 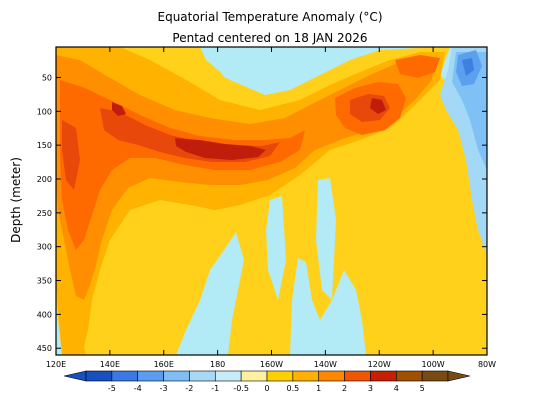 What do you see at coordinates (241, 388) in the screenshot?
I see `colorbar-label: -0.5` at bounding box center [241, 388].